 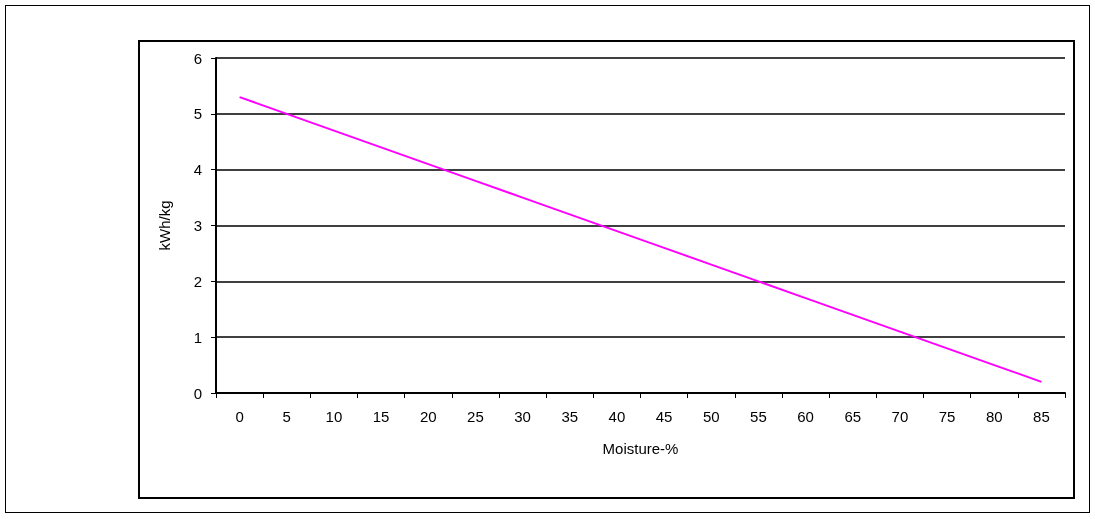 I want to click on x-tick-label: 40, so click(x=617, y=416).